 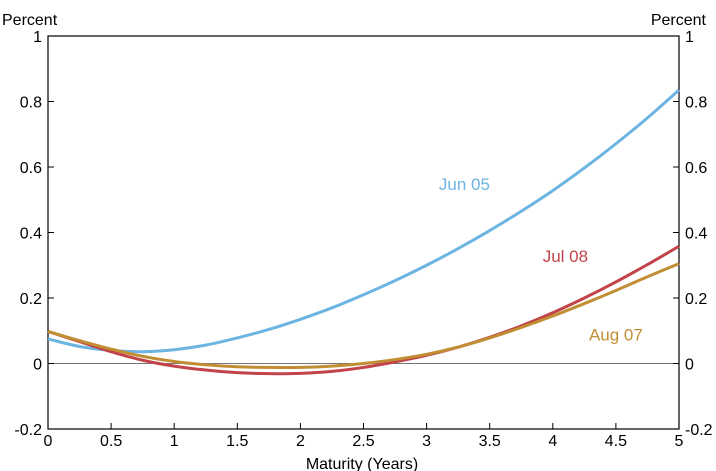 What do you see at coordinates (31, 299) in the screenshot?
I see `y-tick-label-left: 0.2` at bounding box center [31, 299].